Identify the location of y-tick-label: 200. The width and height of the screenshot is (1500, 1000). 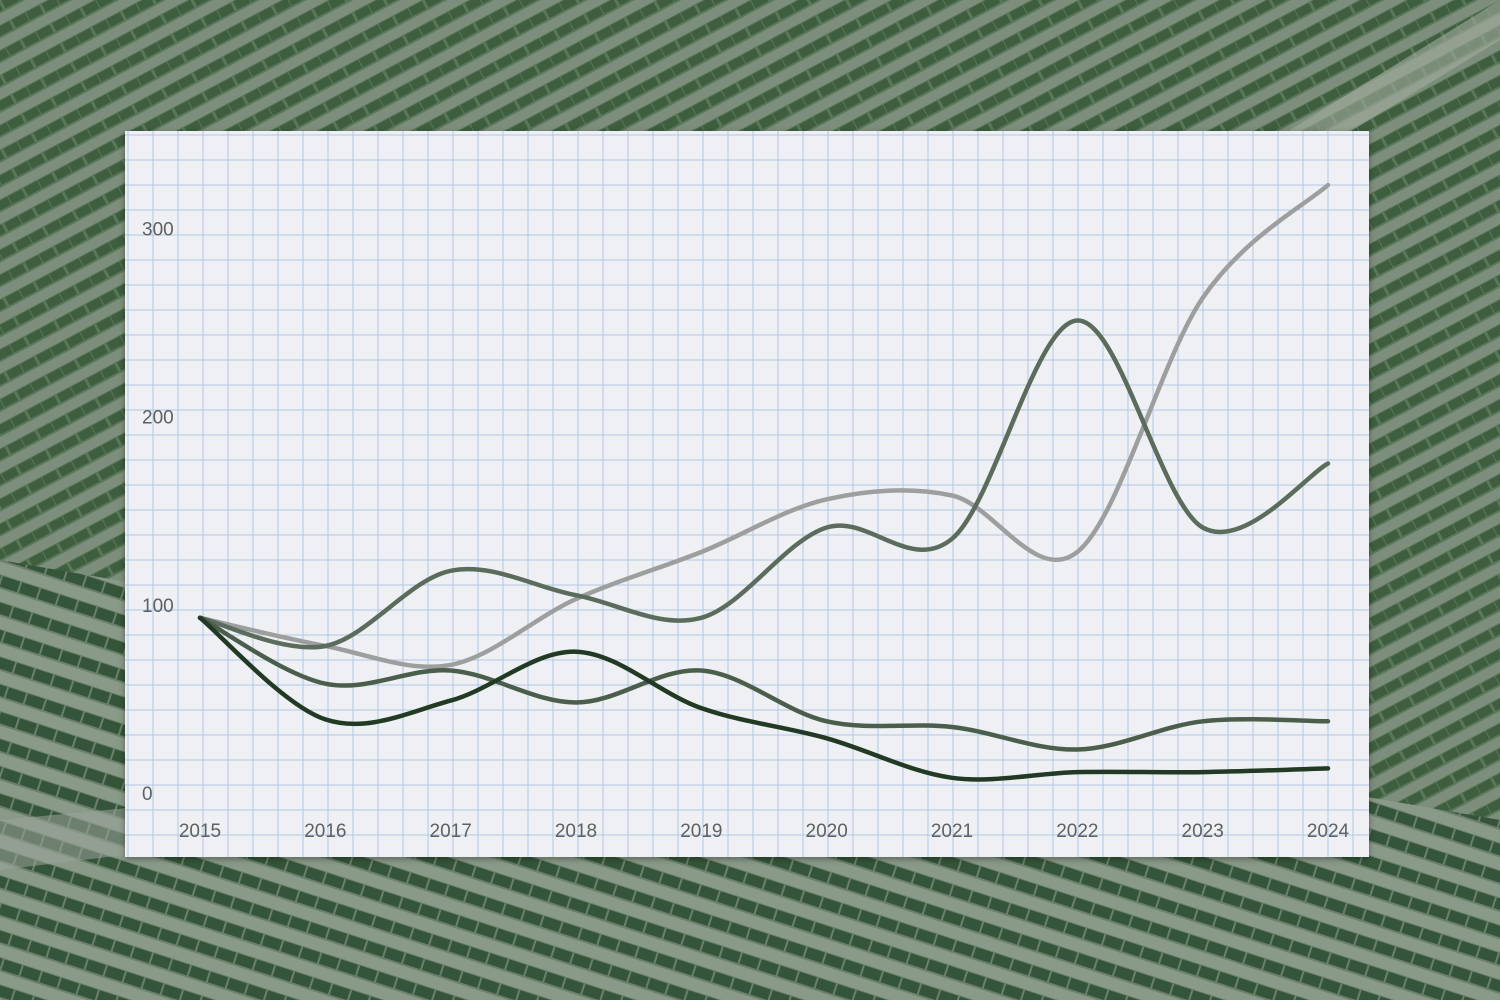
(158, 418).